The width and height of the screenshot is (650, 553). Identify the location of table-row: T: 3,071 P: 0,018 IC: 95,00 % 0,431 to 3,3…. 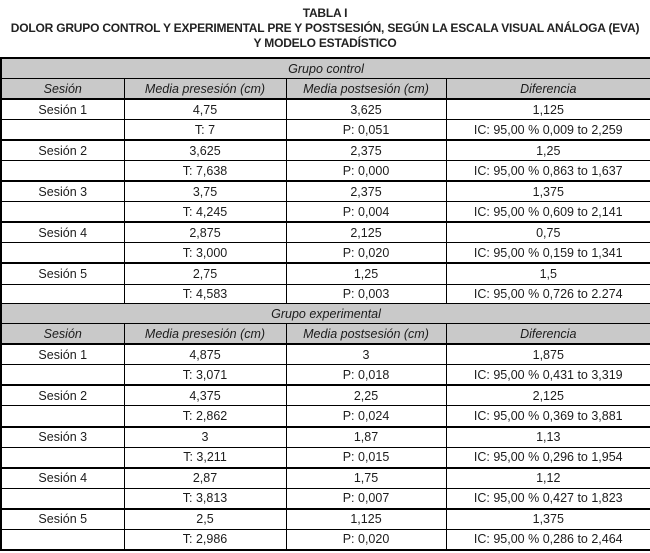
(325, 375).